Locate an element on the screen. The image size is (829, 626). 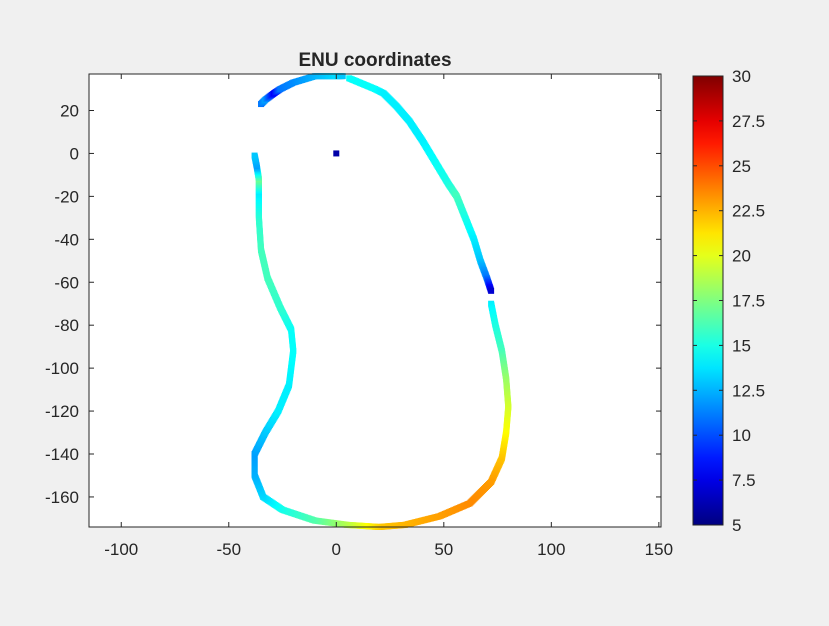
y-tick-label: -160 is located at coordinates (62, 497).